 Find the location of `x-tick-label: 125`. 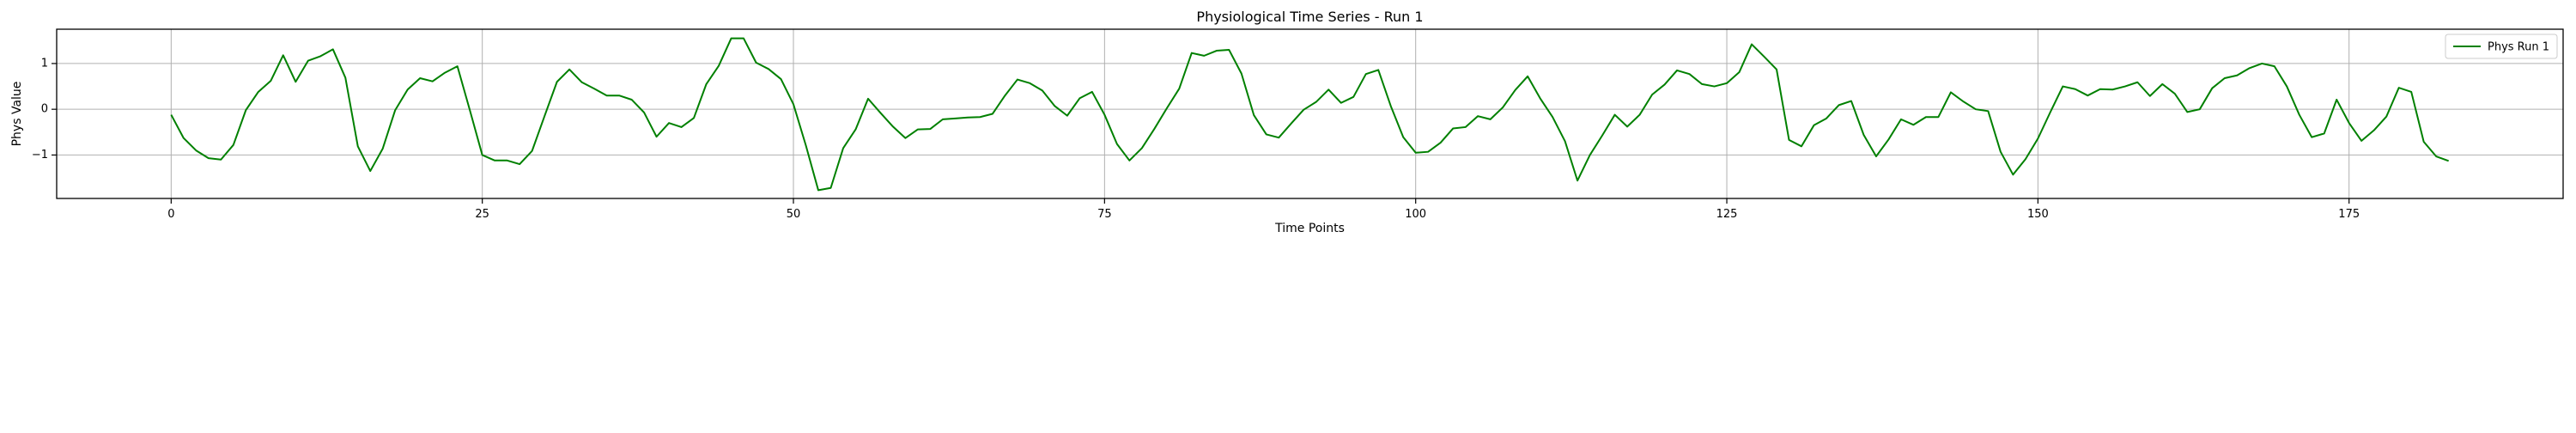

x-tick-label: 125 is located at coordinates (1727, 214).